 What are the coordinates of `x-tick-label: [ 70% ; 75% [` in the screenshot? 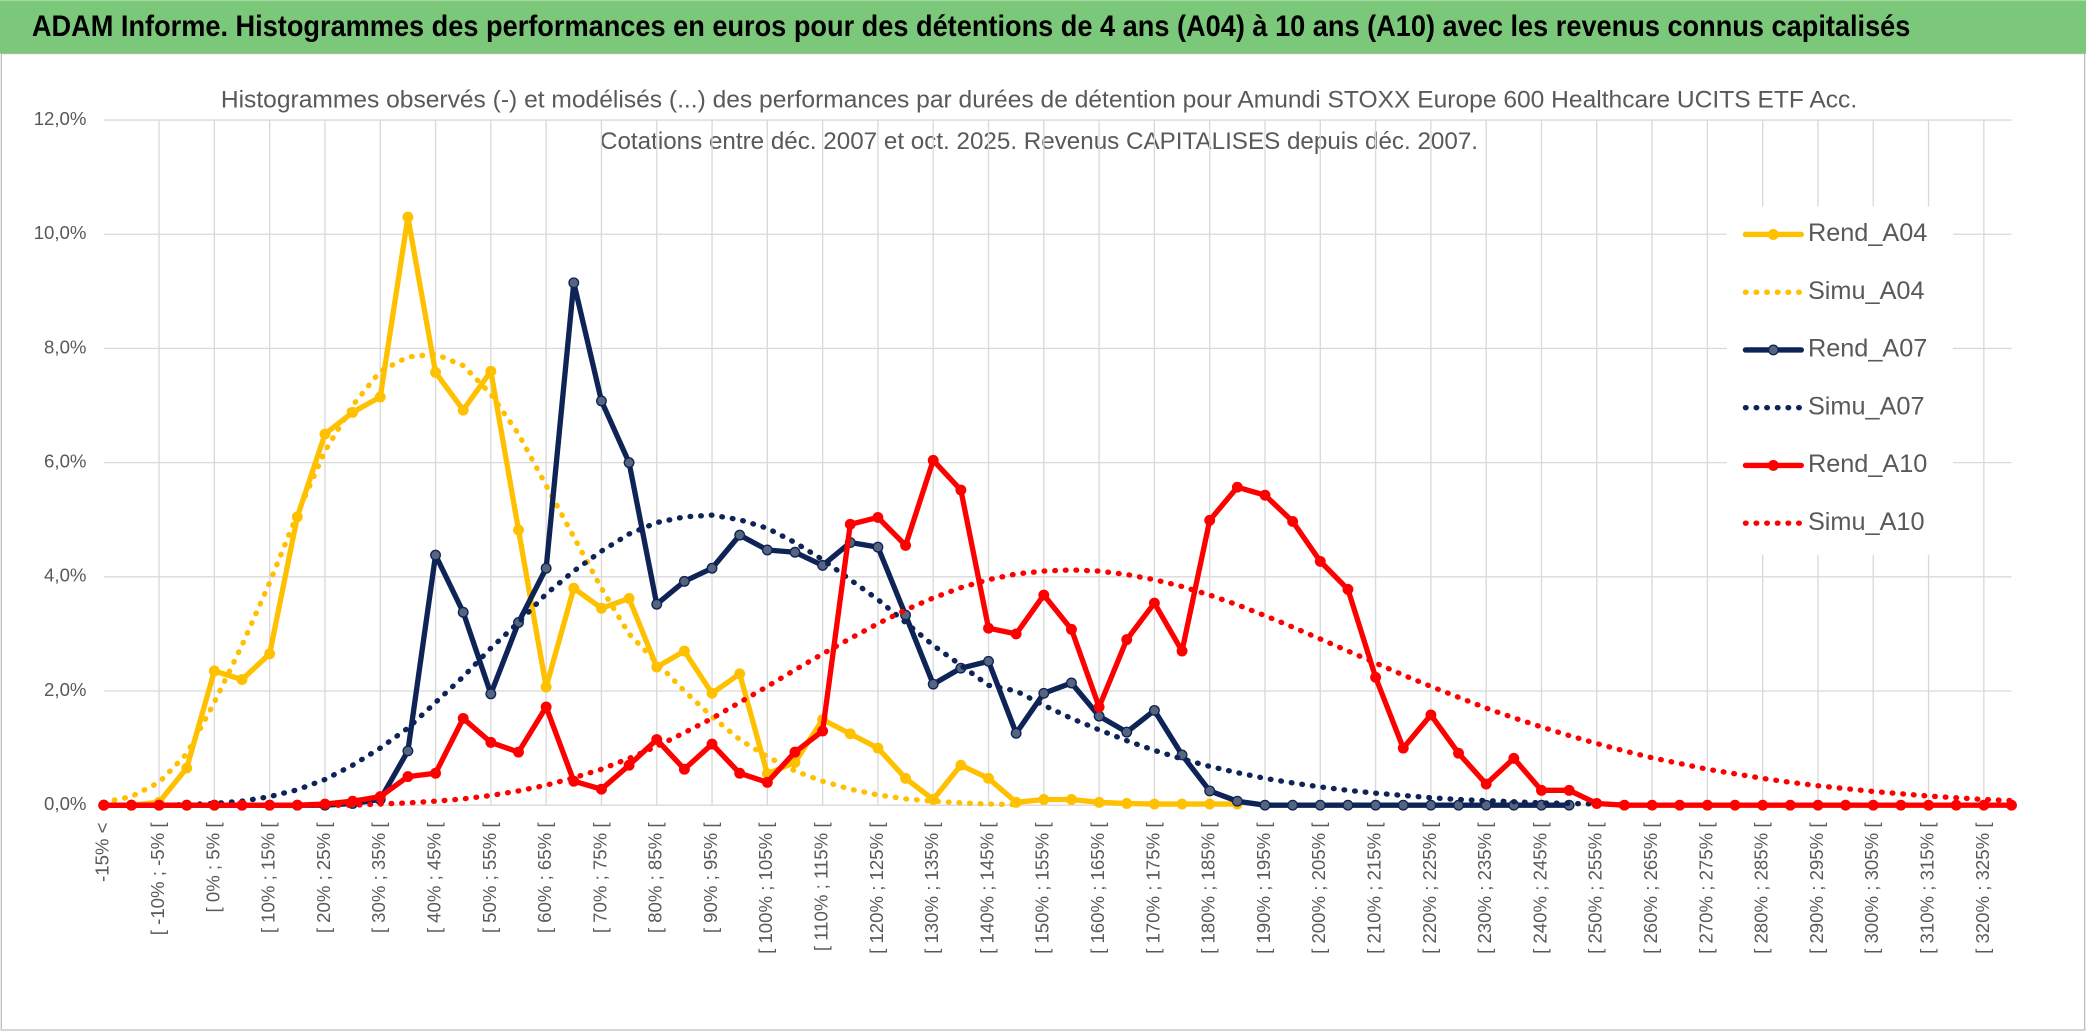 It's located at (599, 878).